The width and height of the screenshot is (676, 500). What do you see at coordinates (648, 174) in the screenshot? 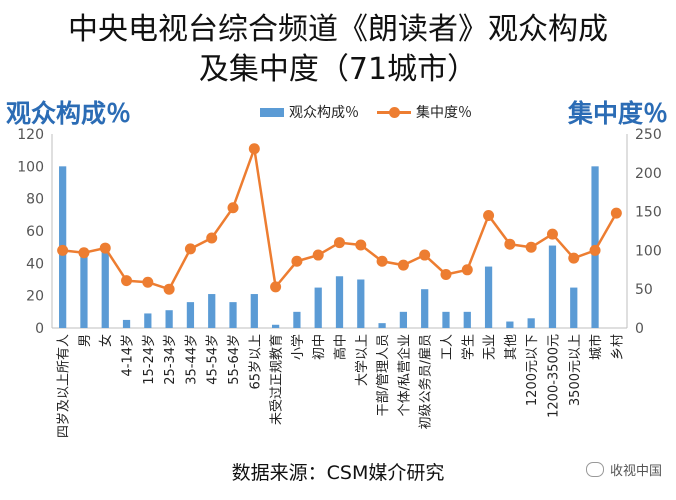
I see `right-tick-label: 200` at bounding box center [648, 174].